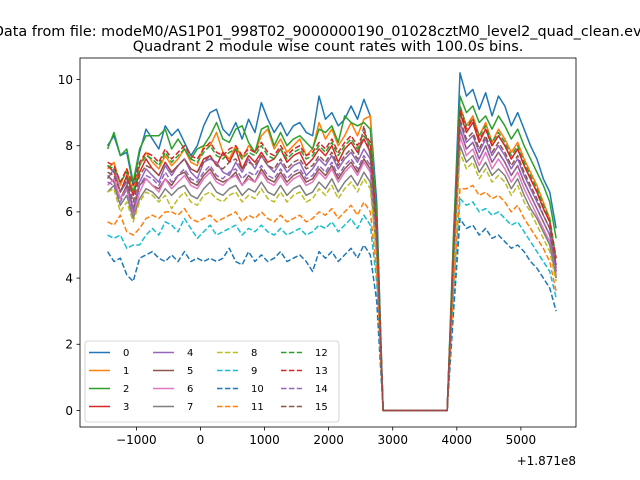 This screenshot has height=480, width=640. I want to click on legend-item-12: 12, so click(304, 353).